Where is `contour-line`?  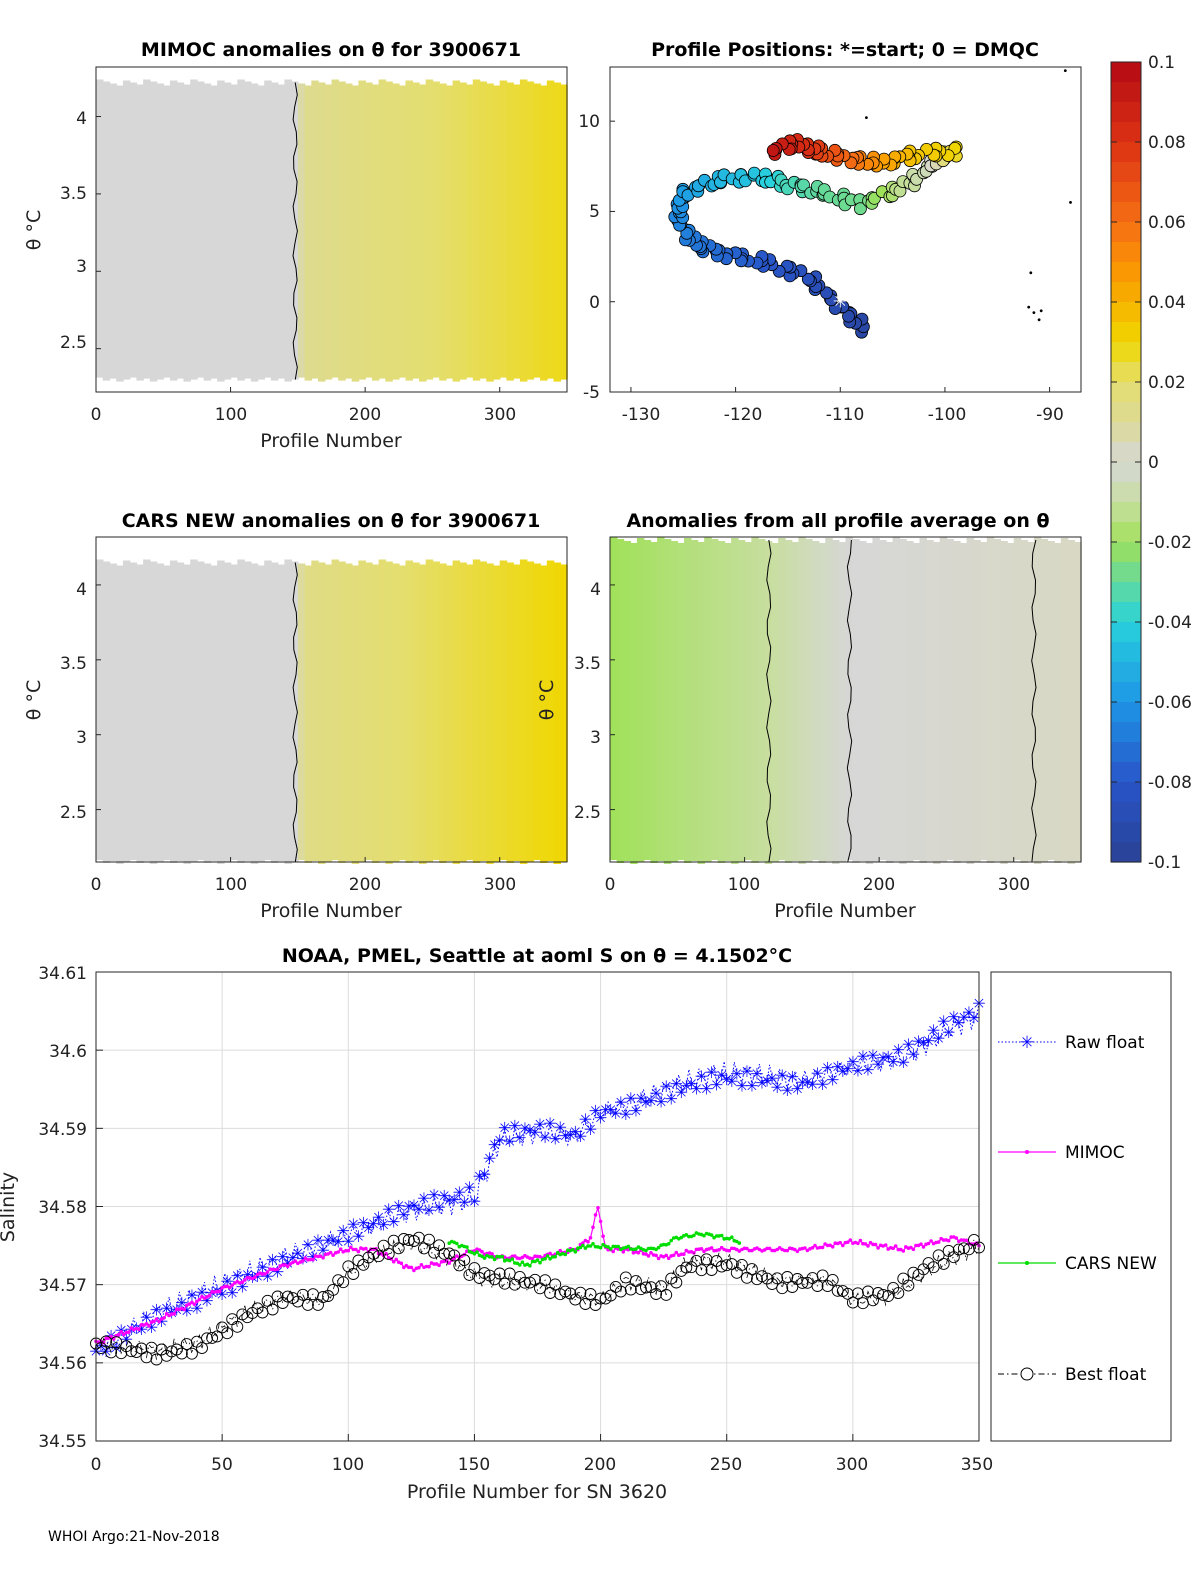 contour-line is located at coordinates (769, 701).